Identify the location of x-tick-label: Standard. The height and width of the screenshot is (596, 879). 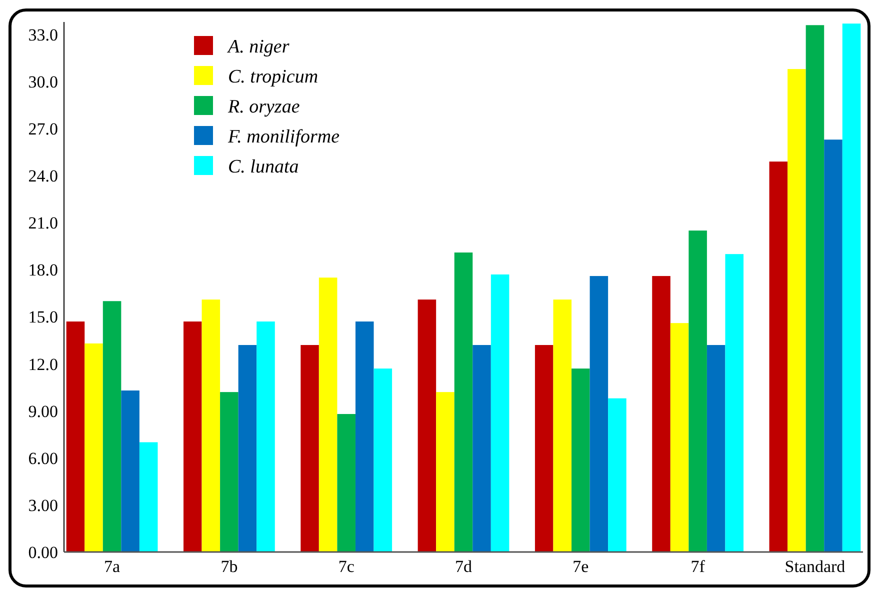
(815, 566).